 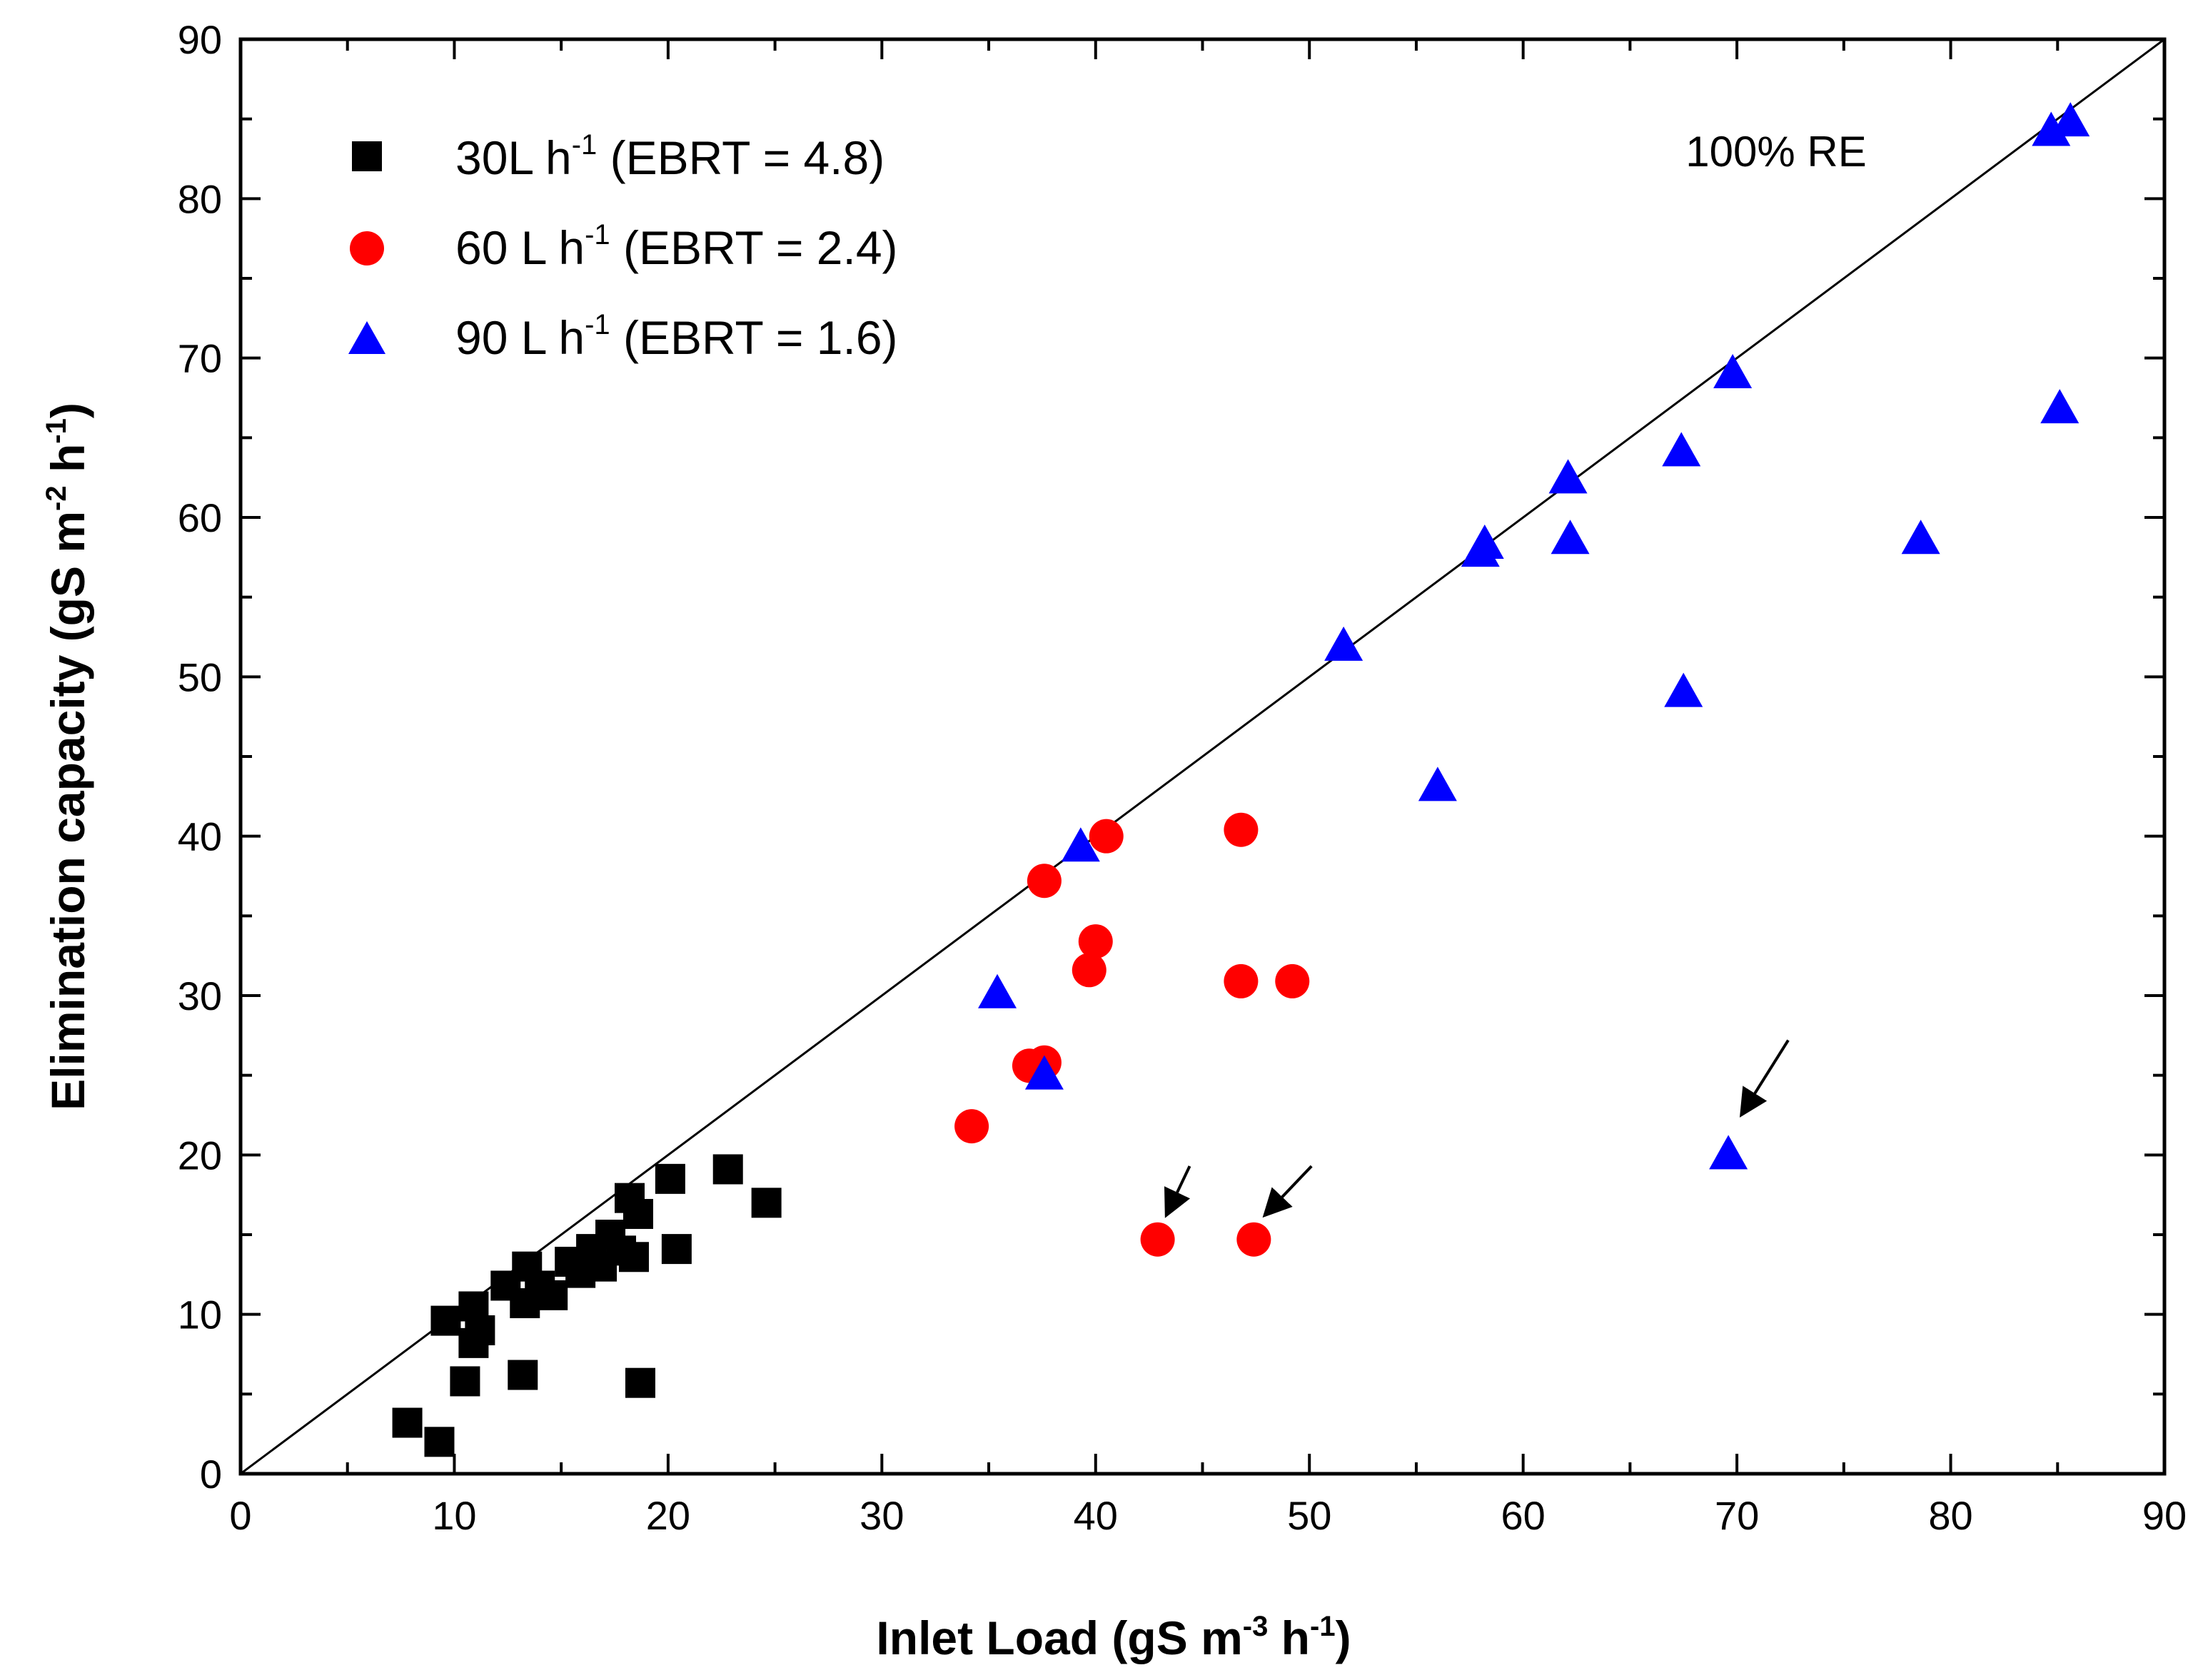 What do you see at coordinates (367, 248) in the screenshot?
I see `legend-marker-circle` at bounding box center [367, 248].